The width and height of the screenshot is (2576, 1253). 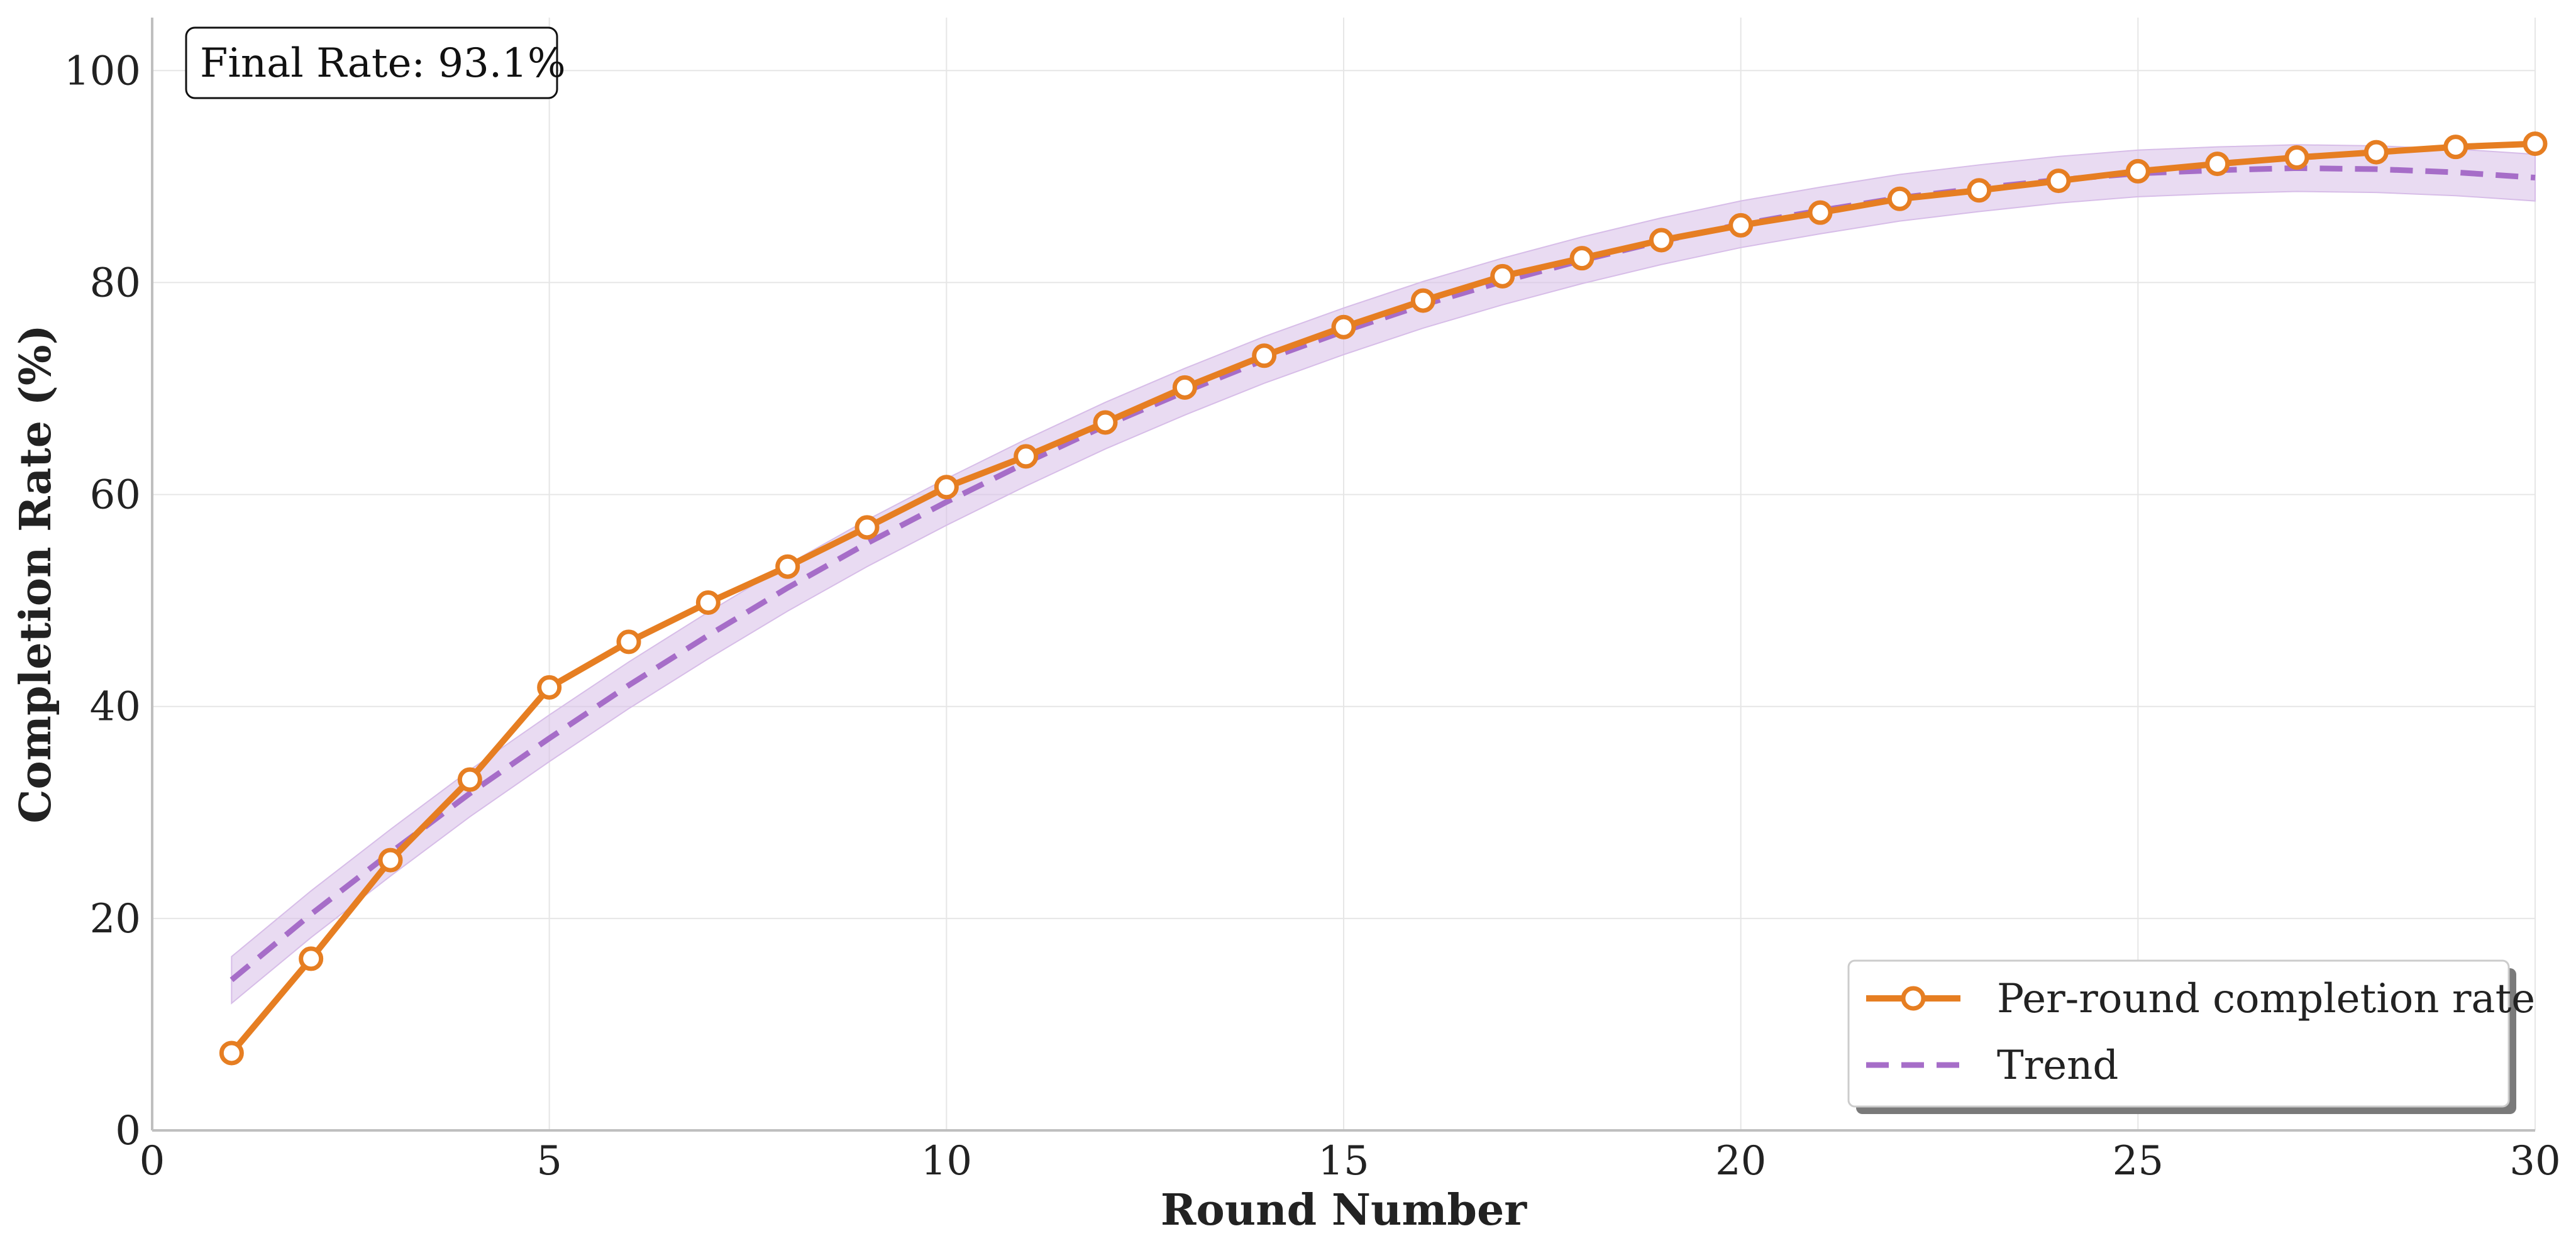 I want to click on legend-label-per-round: Per-round completion rate, so click(x=2266, y=999).